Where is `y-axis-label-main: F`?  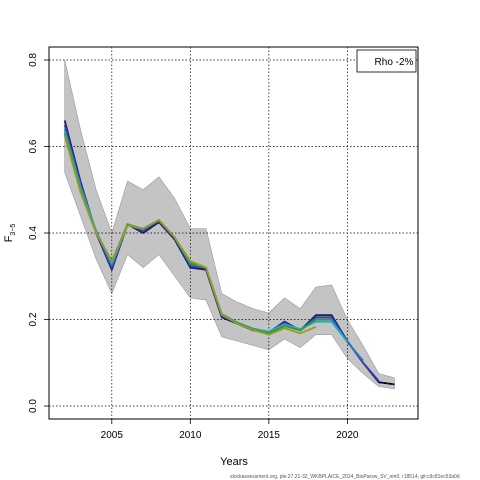 y-axis-label-main: F is located at coordinates (9, 238).